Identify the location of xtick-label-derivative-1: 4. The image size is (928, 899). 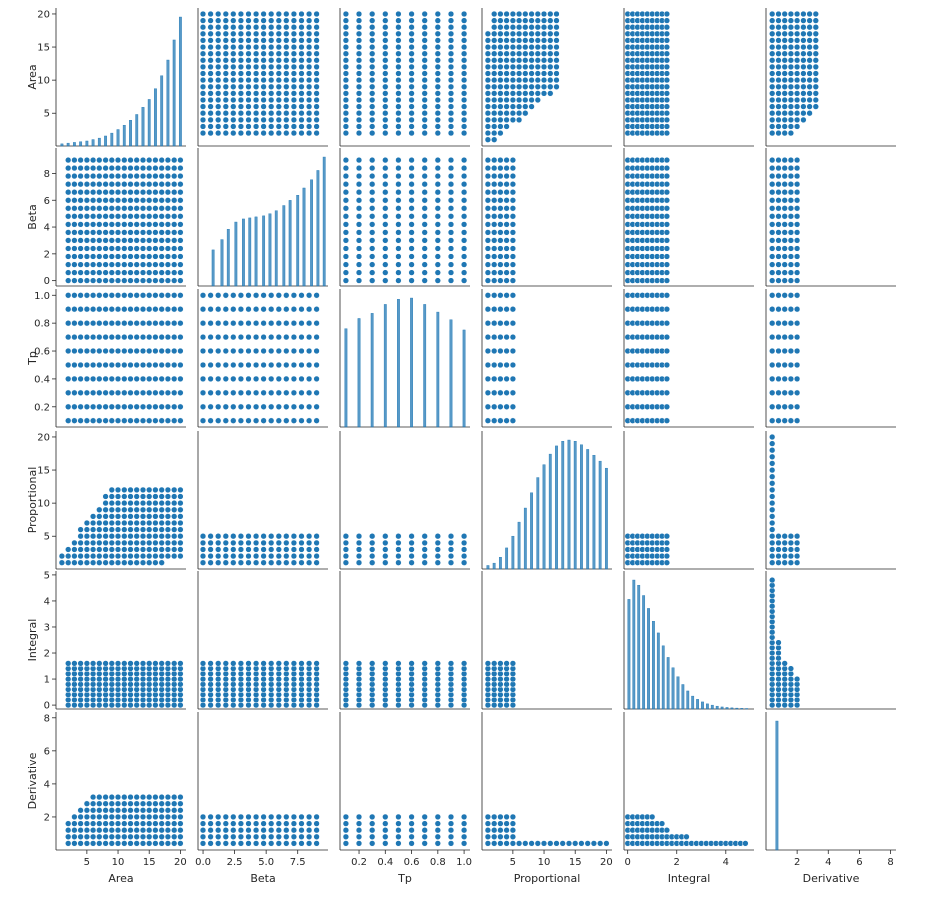
(828, 862).